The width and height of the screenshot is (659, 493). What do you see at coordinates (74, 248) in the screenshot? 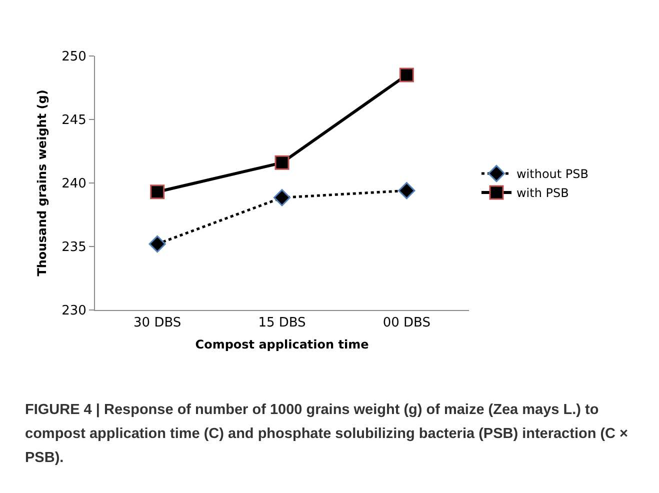
I see `y-tick-label: 235` at bounding box center [74, 248].